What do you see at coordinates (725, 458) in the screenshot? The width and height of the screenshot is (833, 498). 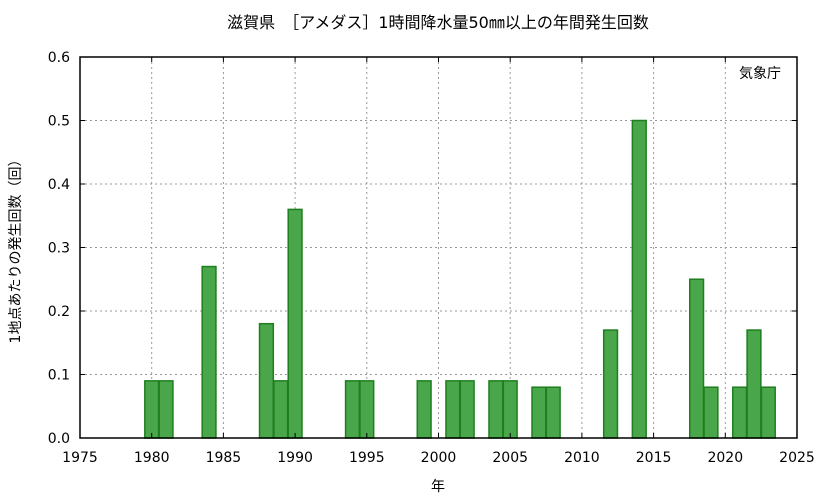 I see `x-tick-label: 2020` at bounding box center [725, 458].